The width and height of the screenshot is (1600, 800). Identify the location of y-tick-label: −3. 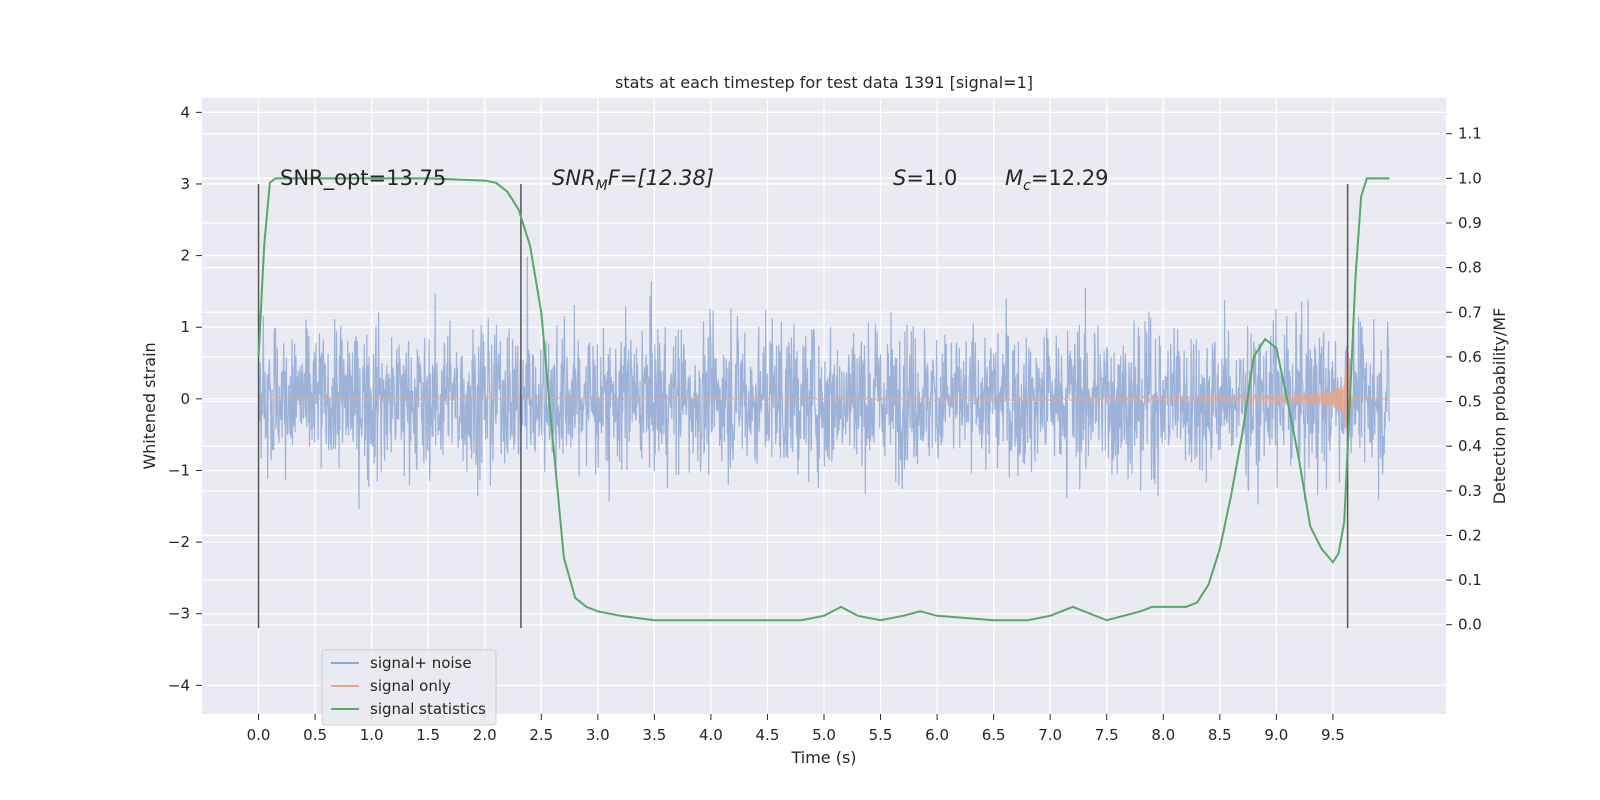
(179, 614).